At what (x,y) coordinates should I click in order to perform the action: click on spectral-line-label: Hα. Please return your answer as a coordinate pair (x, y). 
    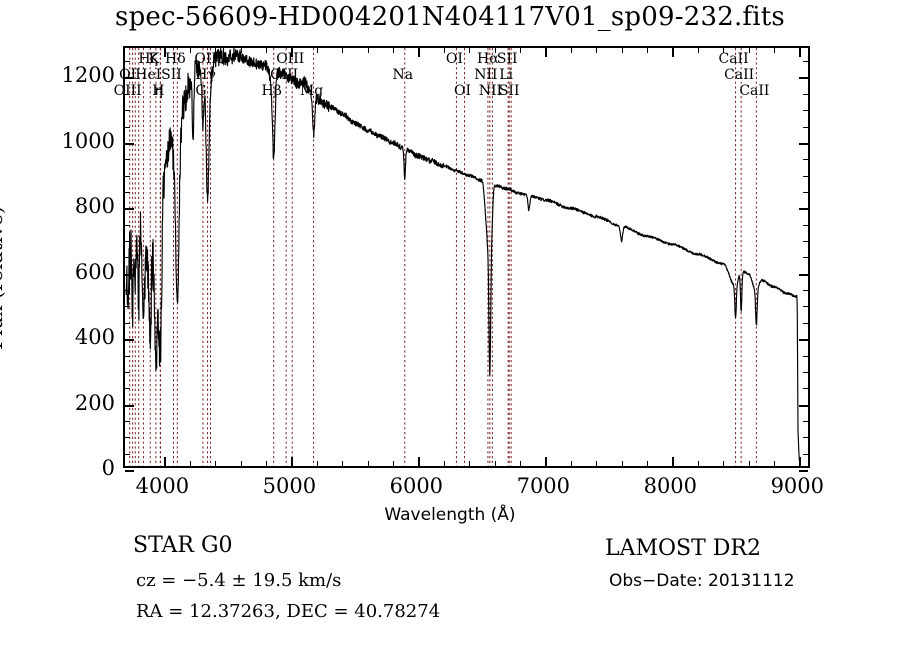
    Looking at the image, I should click on (487, 59).